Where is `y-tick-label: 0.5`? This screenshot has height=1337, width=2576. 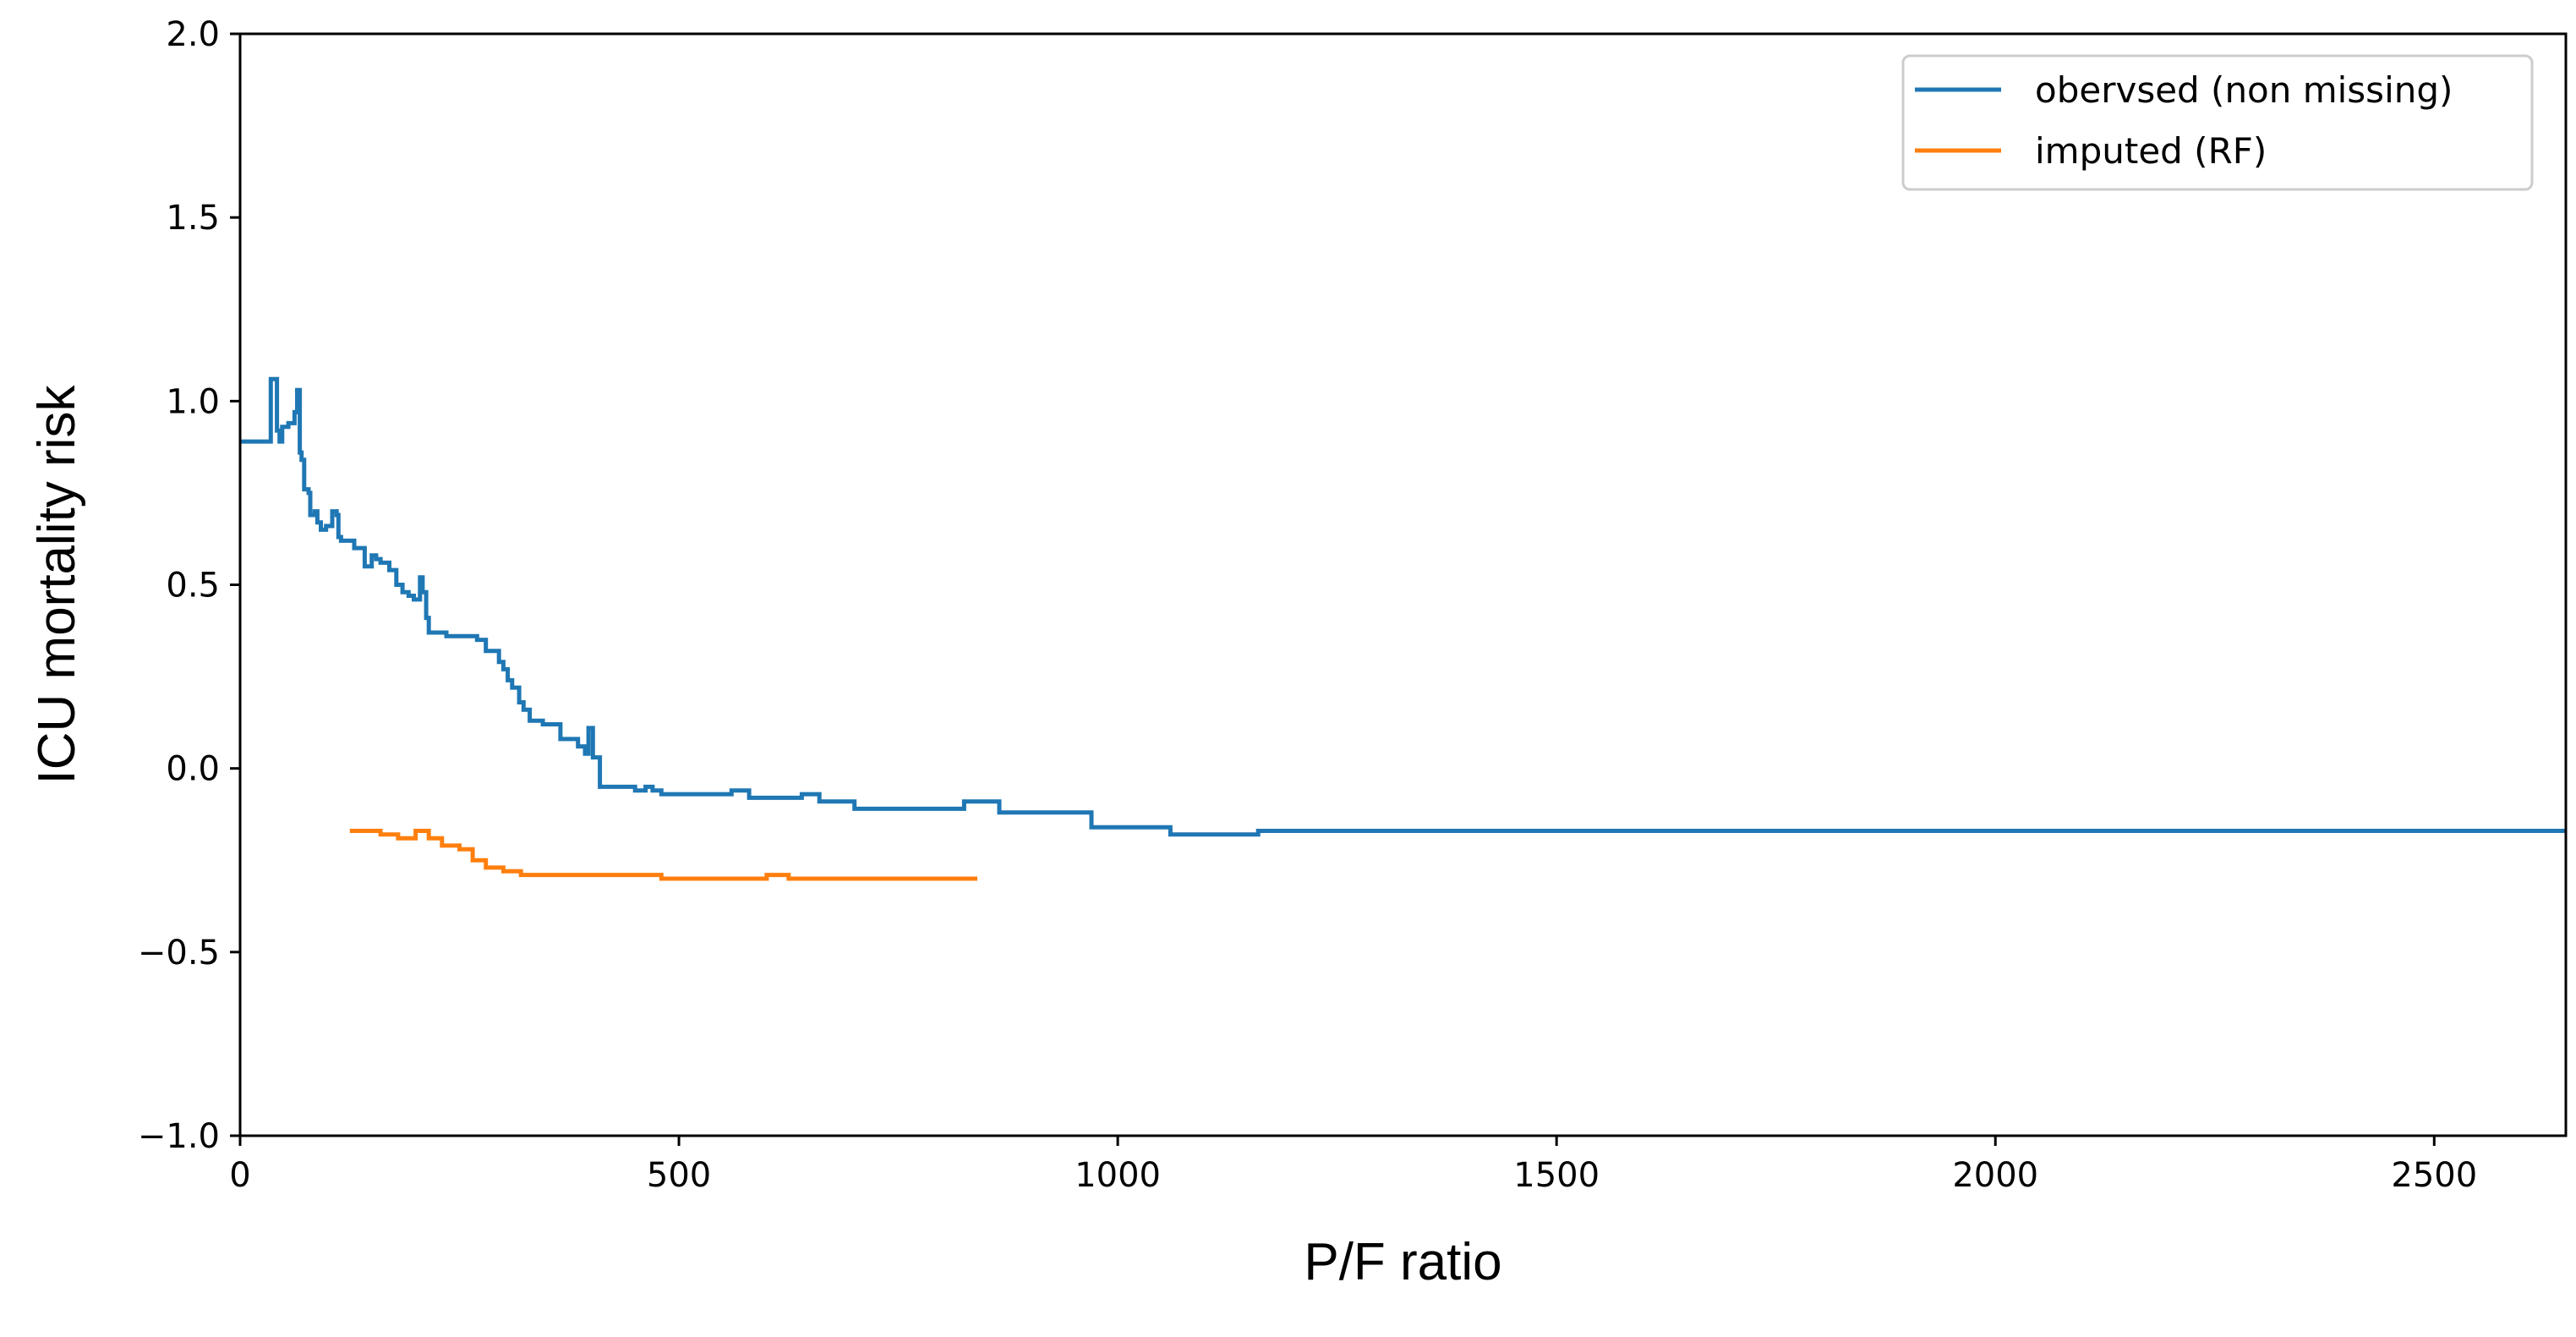
y-tick-label: 0.5 is located at coordinates (193, 586).